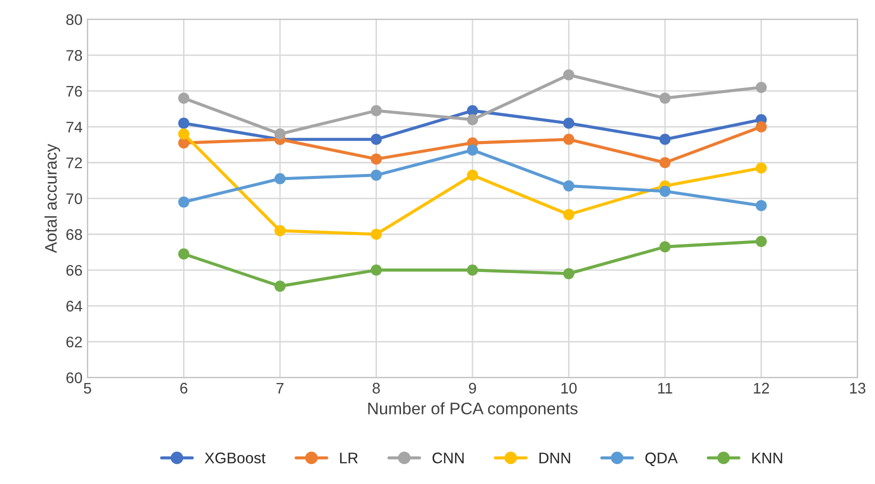 The width and height of the screenshot is (875, 484). What do you see at coordinates (473, 410) in the screenshot?
I see `x-axis-title: Number of PCA components` at bounding box center [473, 410].